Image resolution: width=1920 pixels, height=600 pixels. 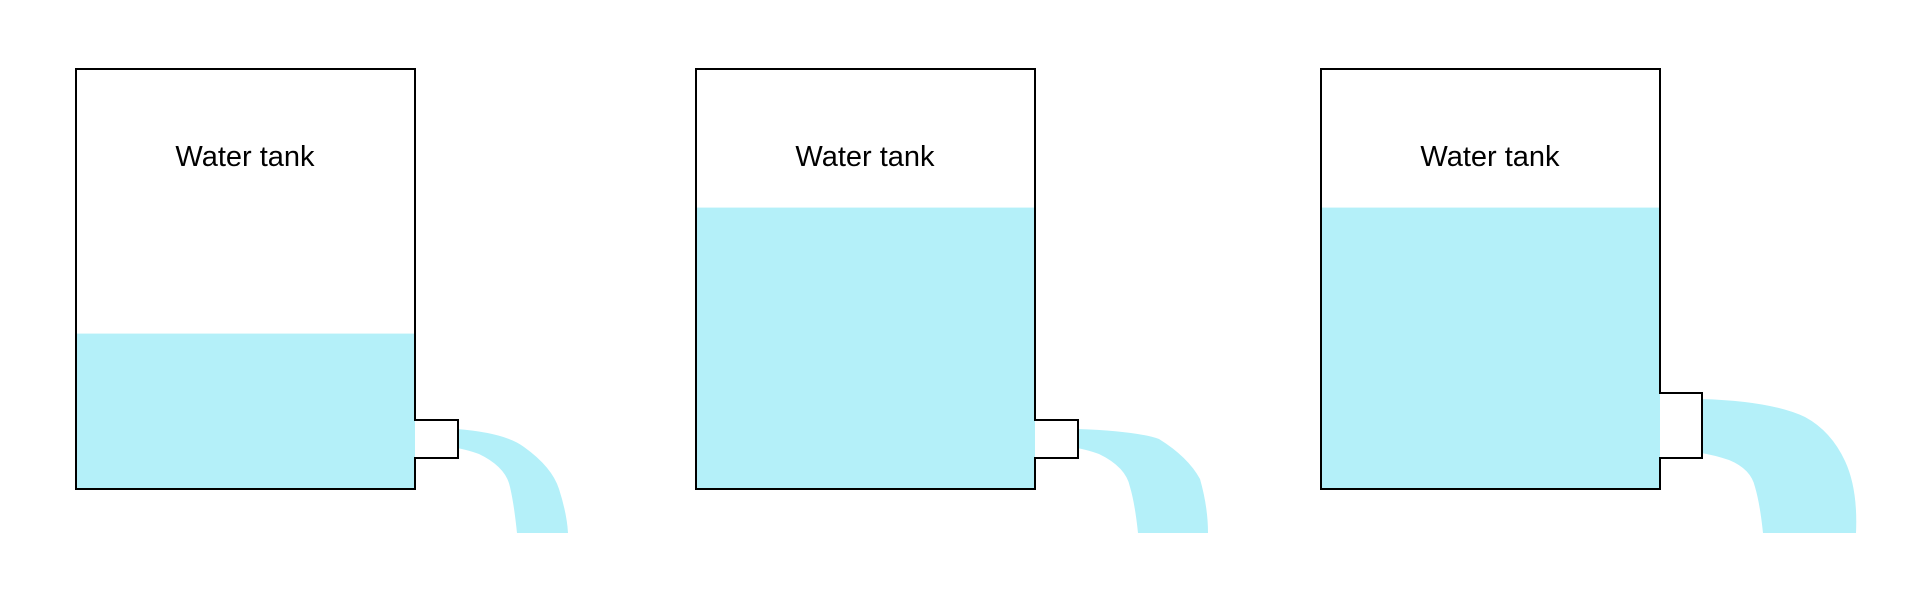 I want to click on tank-2-outlet-stream, so click(x=1142, y=481).